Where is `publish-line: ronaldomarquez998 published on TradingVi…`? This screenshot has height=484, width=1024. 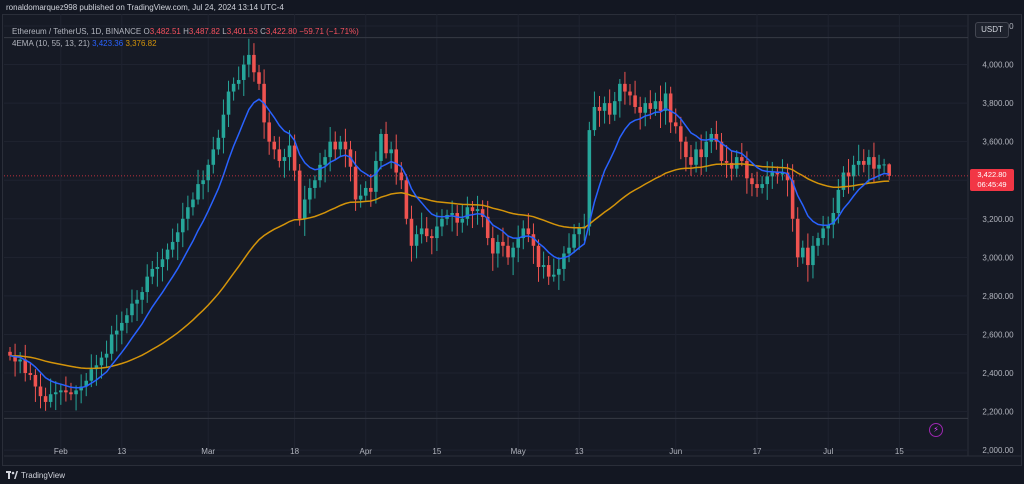 publish-line: ronaldomarquez998 published on TradingVi… is located at coordinates (145, 7).